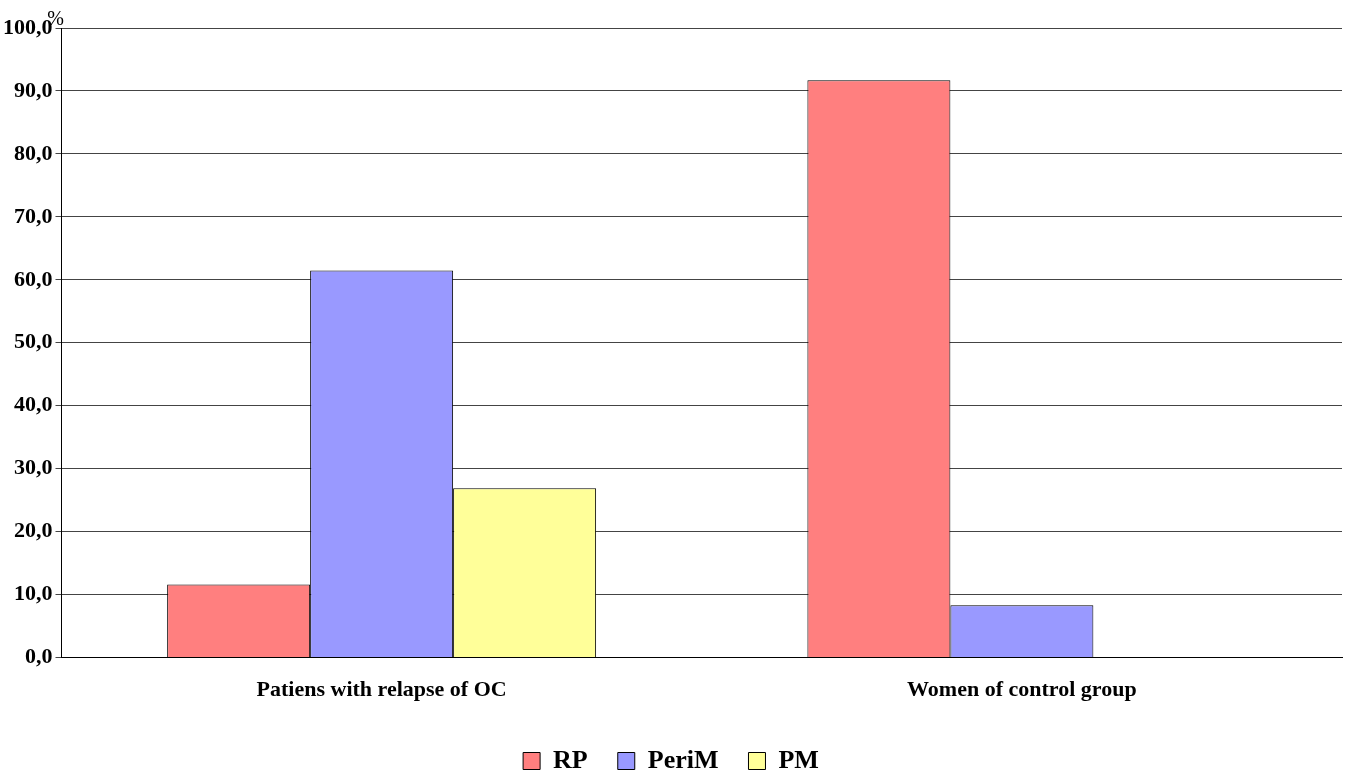  Describe the element at coordinates (33, 152) in the screenshot. I see `y-tick-label: 80,0` at that location.